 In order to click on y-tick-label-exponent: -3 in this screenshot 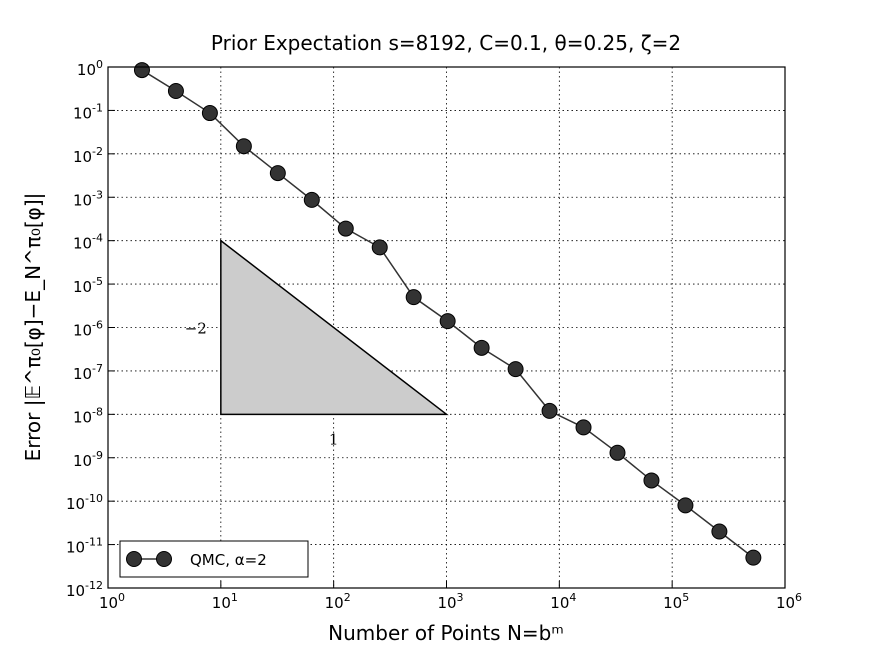, I will do `click(97, 194)`.